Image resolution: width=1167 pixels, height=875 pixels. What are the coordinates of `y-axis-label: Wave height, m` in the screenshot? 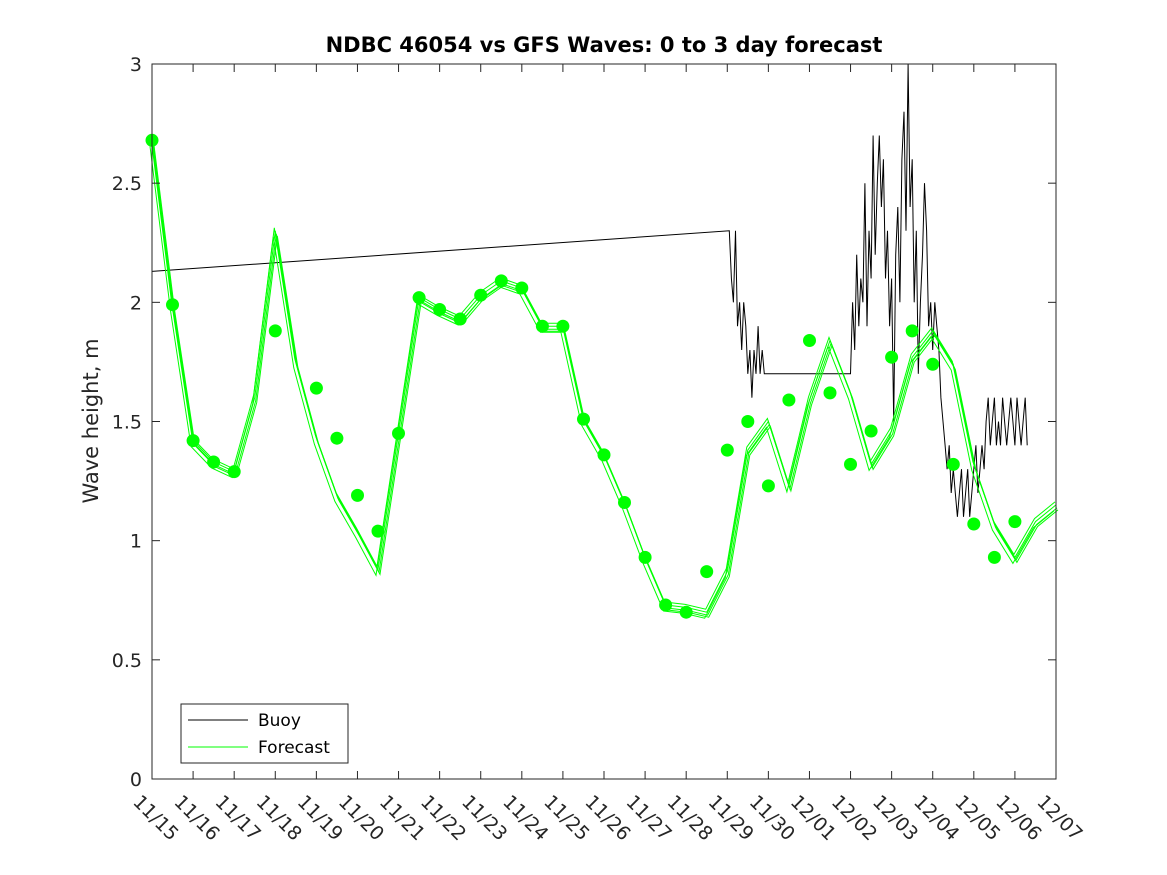 It's located at (91, 420).